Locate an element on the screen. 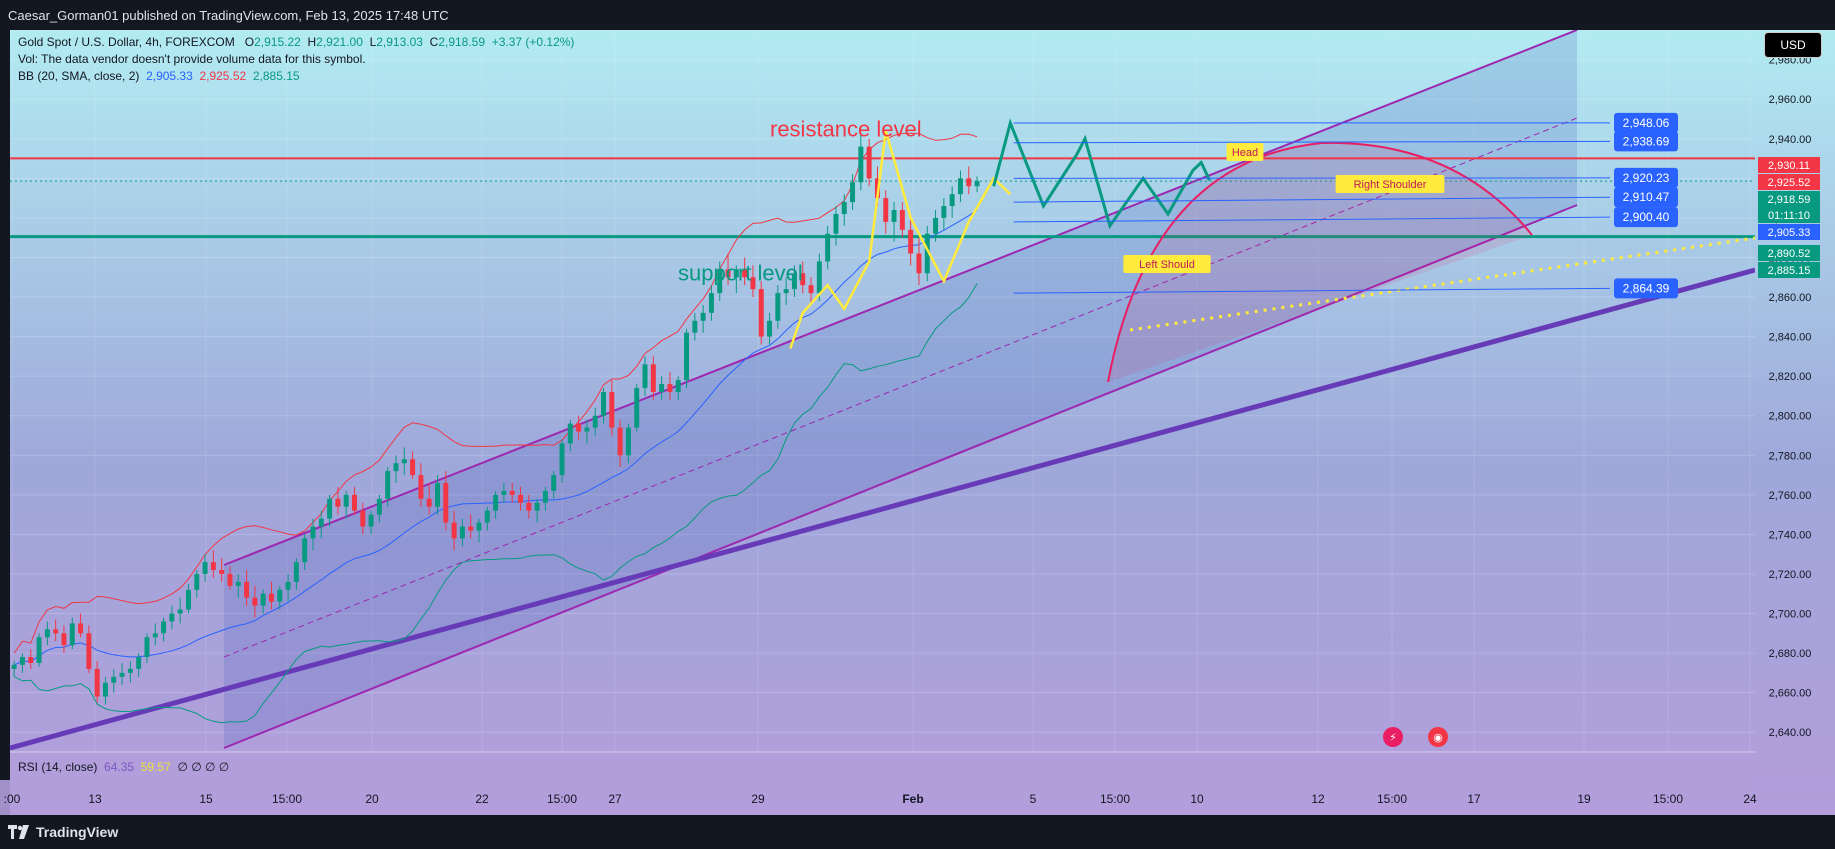 The height and width of the screenshot is (849, 1835). price-tick-label: 2,660.00 is located at coordinates (1790, 694).